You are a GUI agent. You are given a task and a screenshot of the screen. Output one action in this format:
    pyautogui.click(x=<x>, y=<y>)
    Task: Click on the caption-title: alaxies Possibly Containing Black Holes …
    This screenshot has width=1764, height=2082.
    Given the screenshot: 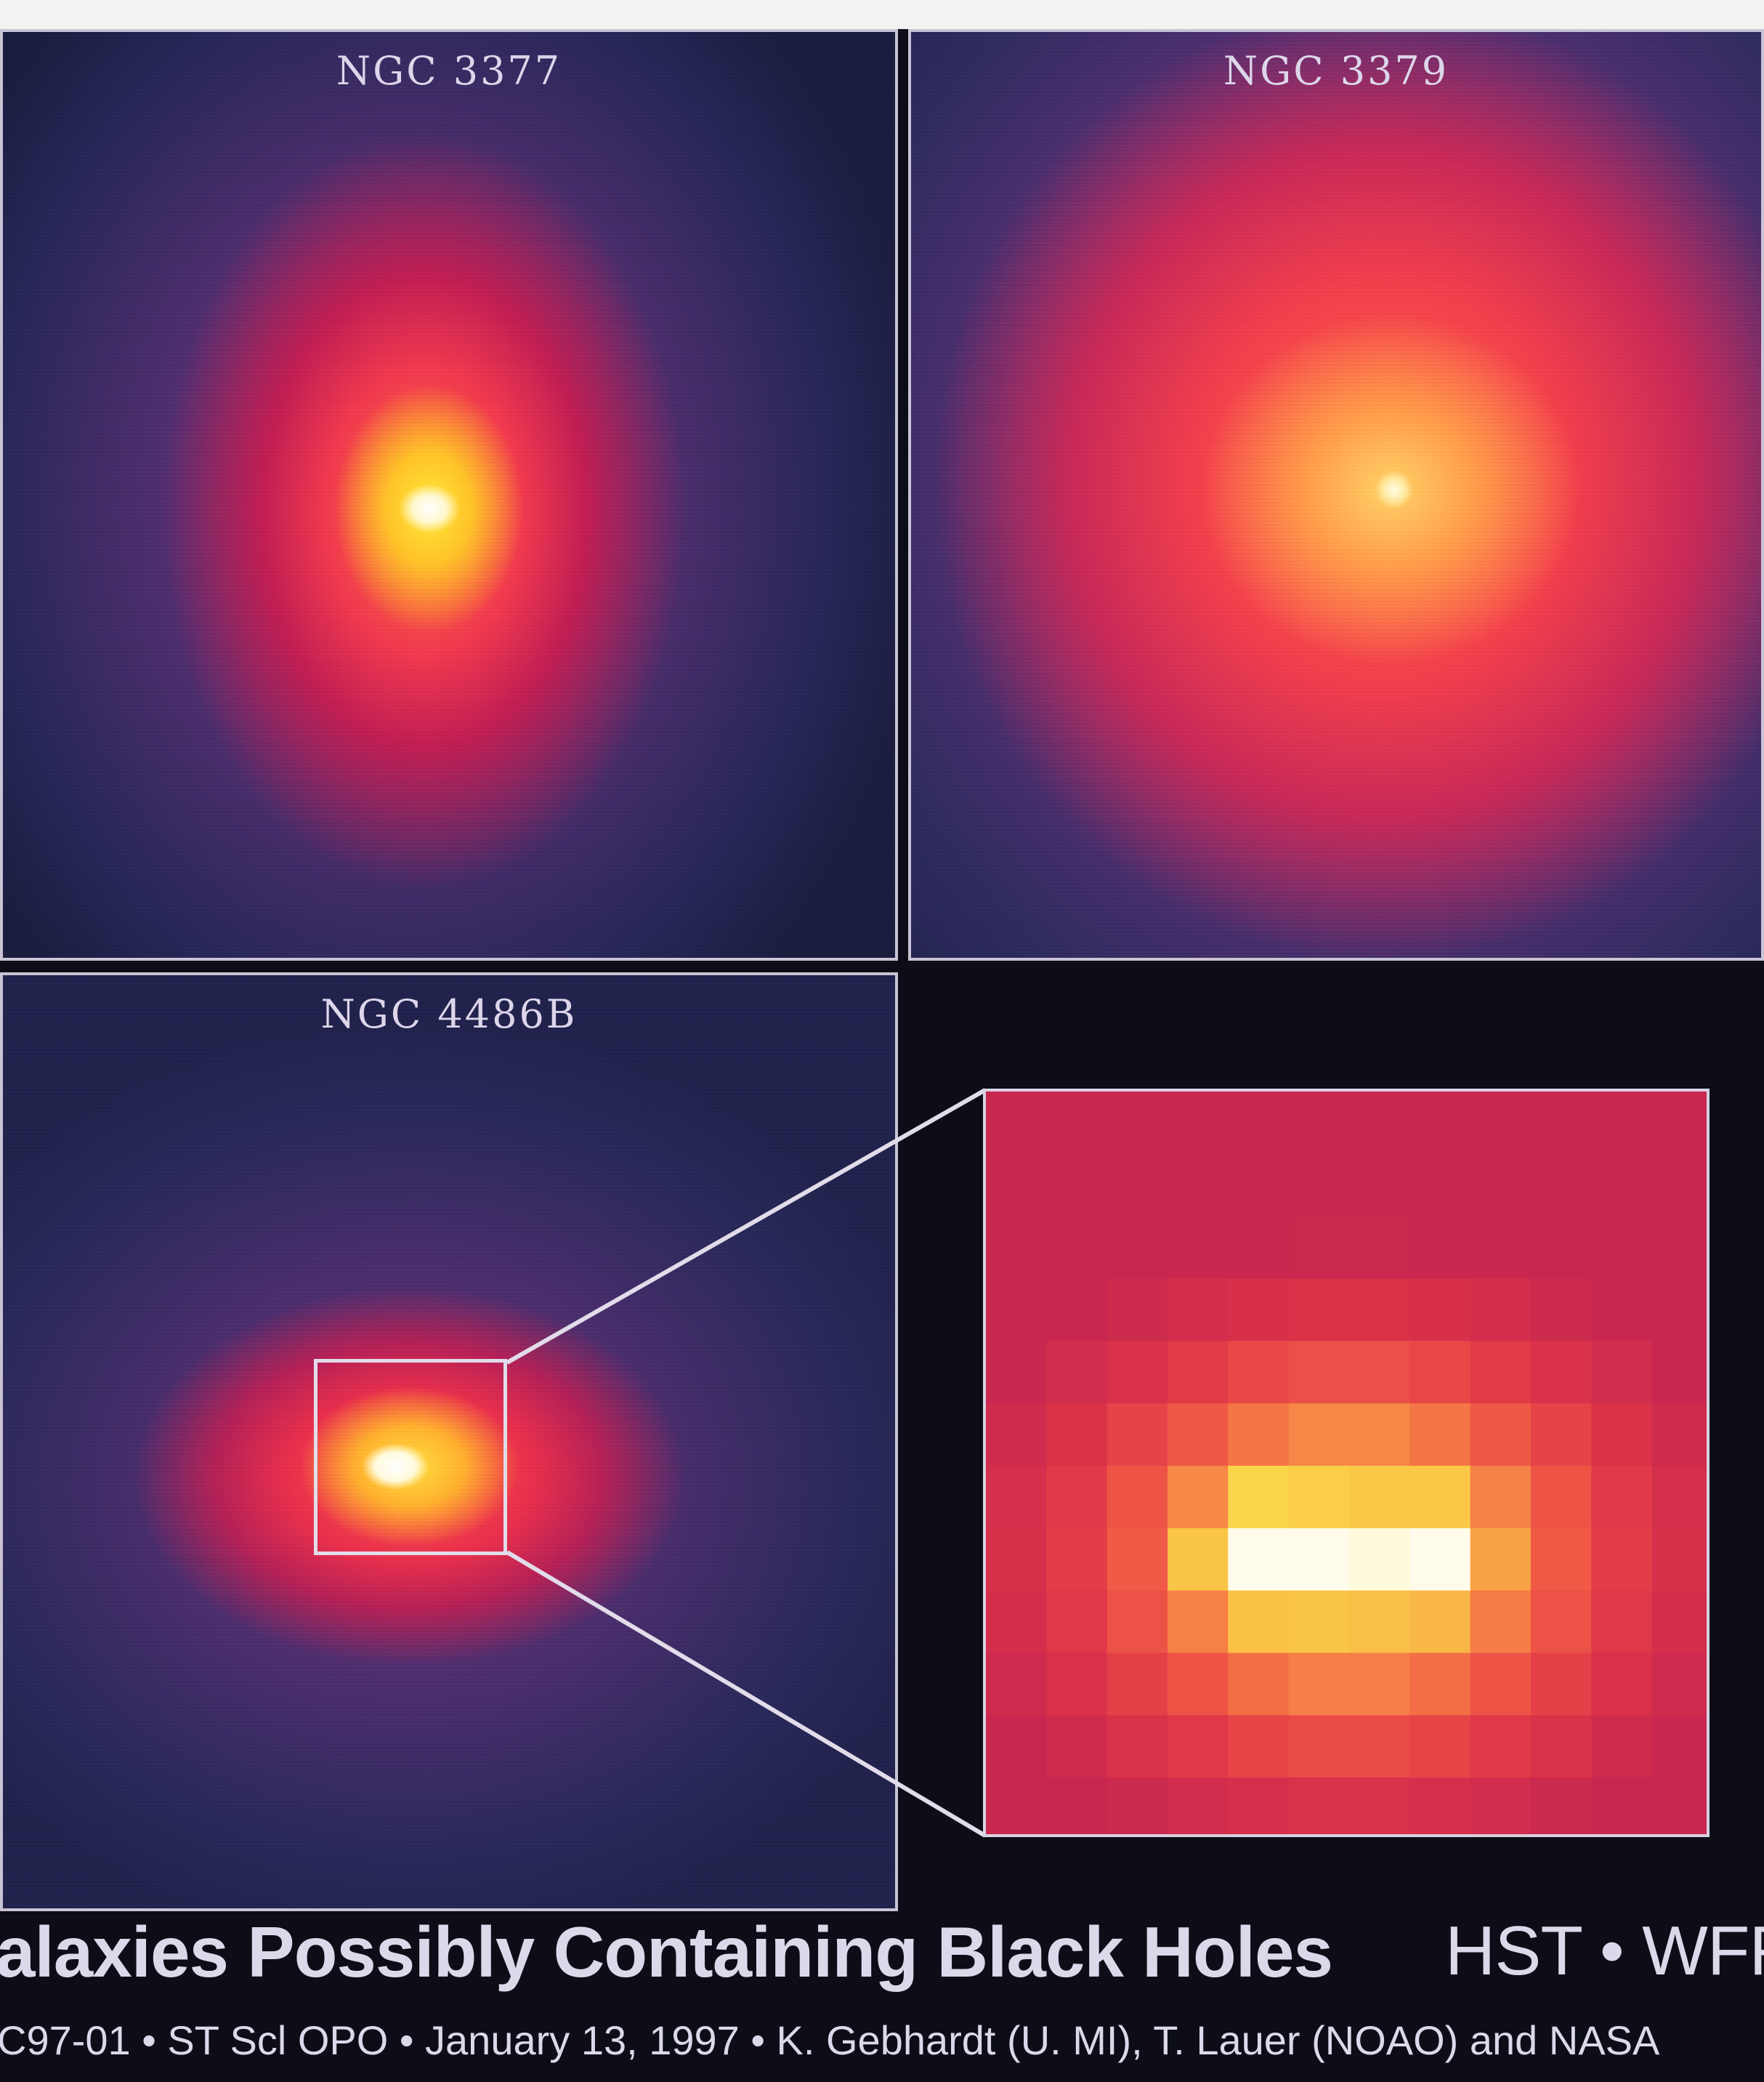 What is the action you would take?
    pyautogui.click(x=882, y=1952)
    